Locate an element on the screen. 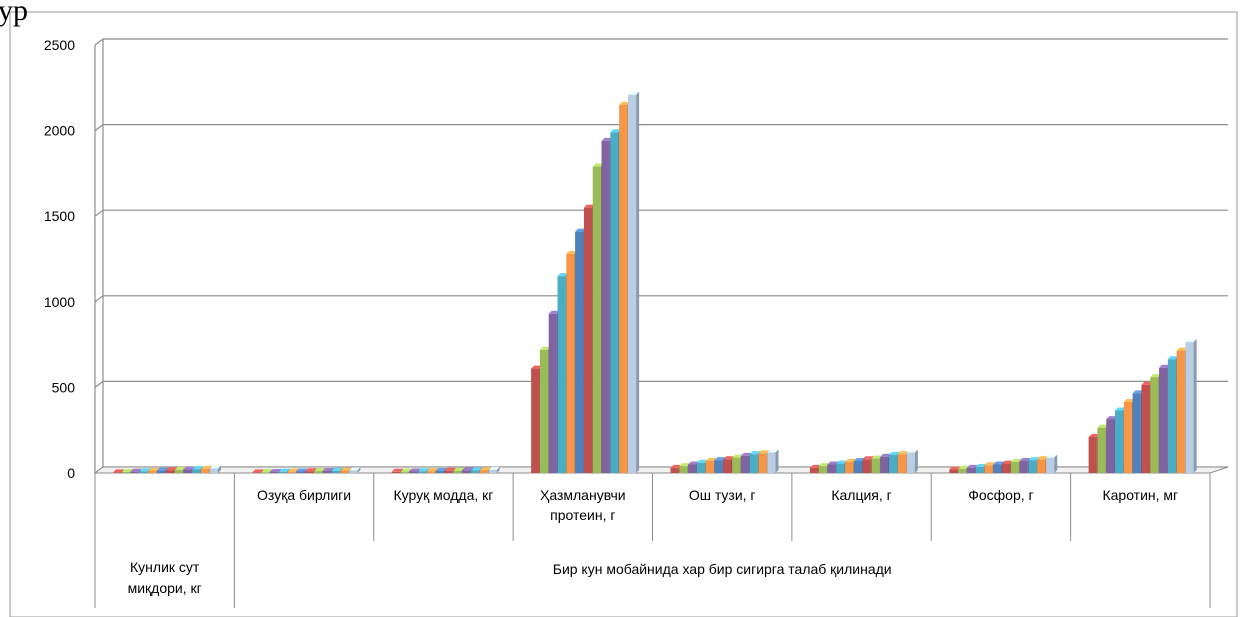 This screenshot has width=1246, height=617. category-label: Калция, г is located at coordinates (861, 495).